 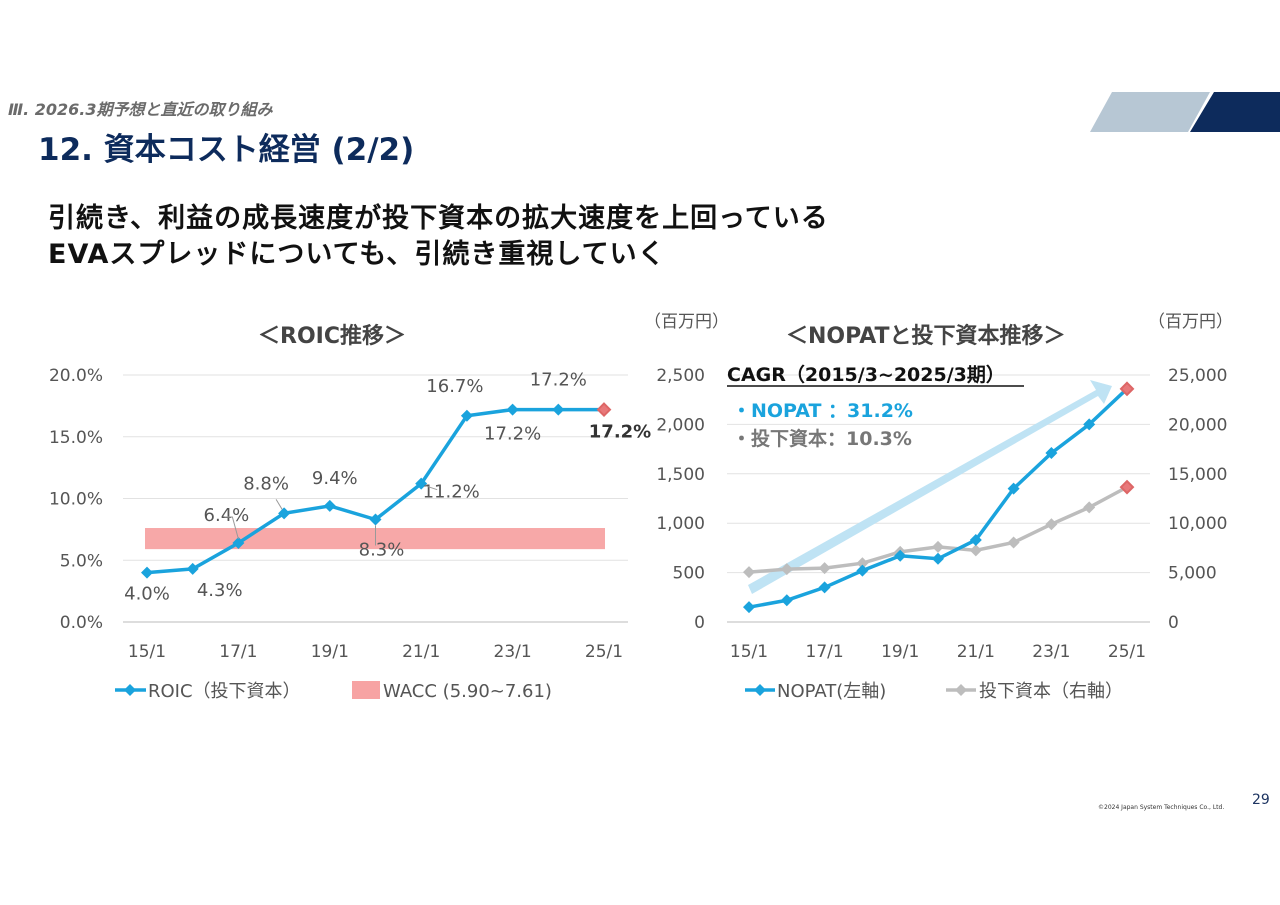 I want to click on invest-right-tick-label: 25,000, so click(x=1197, y=376).